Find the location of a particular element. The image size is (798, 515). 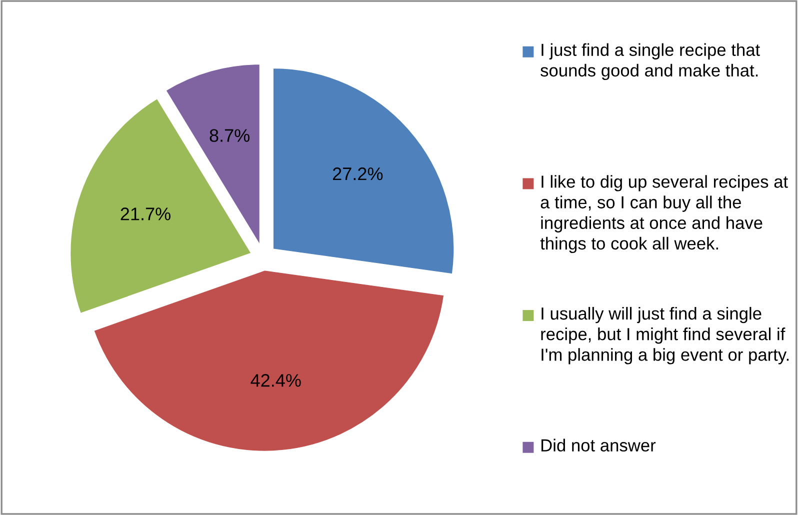

legend-label: I like to dig up several recipes at a time, so I can buy all the ingredients at once and have things to cook all week. is located at coordinates (664, 214).